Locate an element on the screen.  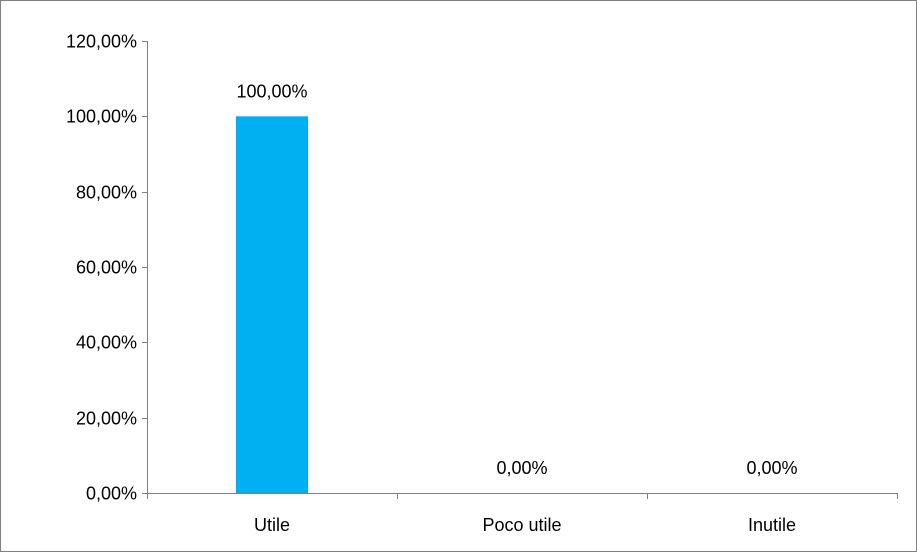
bars is located at coordinates (272, 304).